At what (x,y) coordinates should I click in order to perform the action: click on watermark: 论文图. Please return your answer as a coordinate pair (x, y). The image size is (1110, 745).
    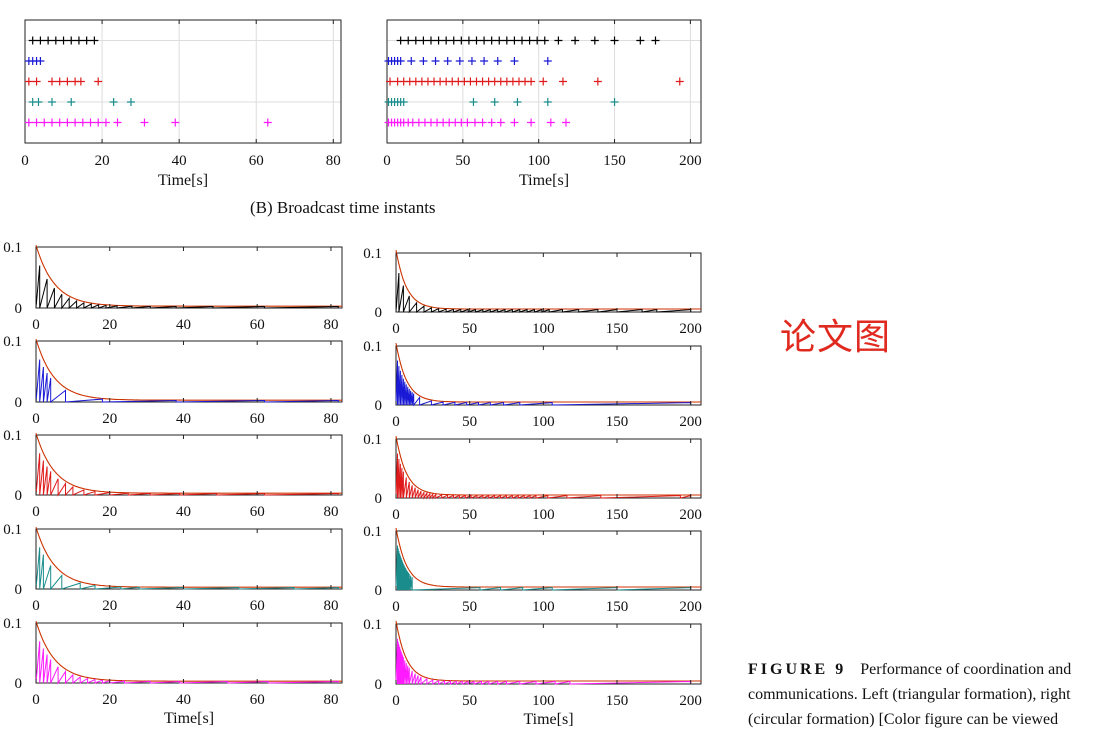
    Looking at the image, I should click on (836, 337).